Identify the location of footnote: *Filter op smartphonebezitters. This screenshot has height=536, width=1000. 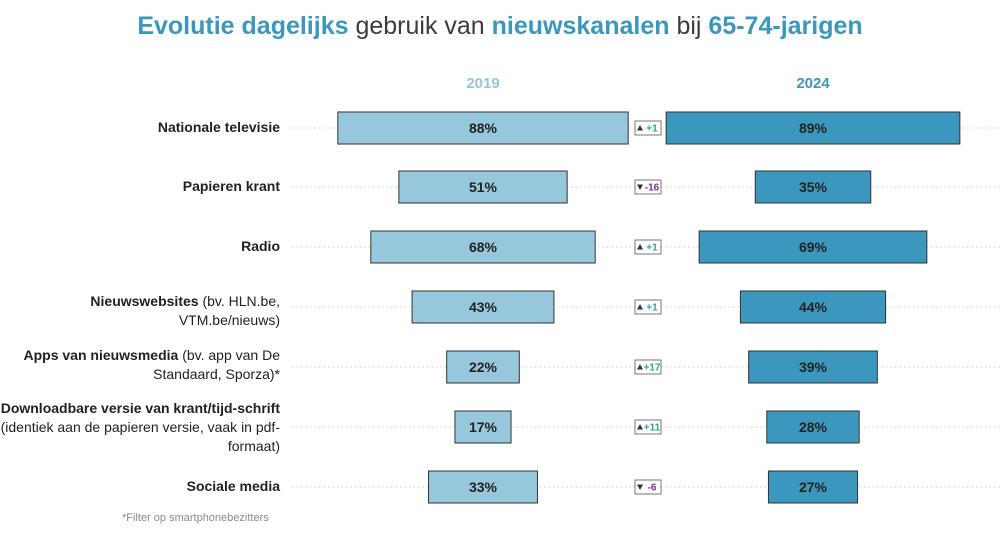
(195, 518).